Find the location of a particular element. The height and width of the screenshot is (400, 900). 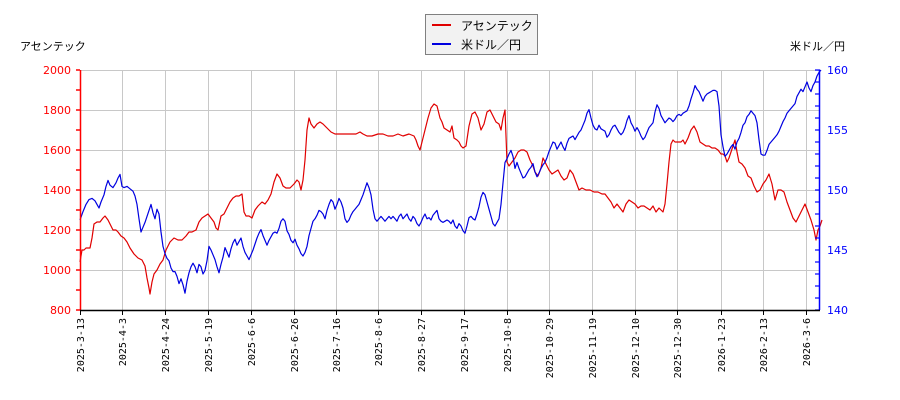

left-axis-label: 2000 is located at coordinates (57, 70).